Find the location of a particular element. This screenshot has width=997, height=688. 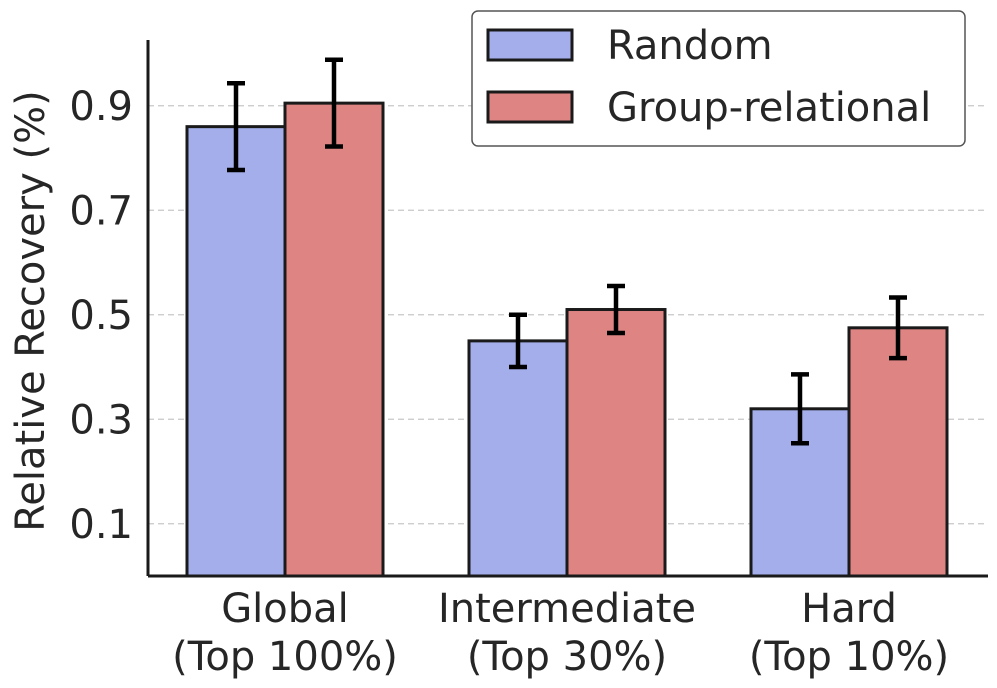

y-tick-label-0.5: 0.5 is located at coordinates (101, 316).